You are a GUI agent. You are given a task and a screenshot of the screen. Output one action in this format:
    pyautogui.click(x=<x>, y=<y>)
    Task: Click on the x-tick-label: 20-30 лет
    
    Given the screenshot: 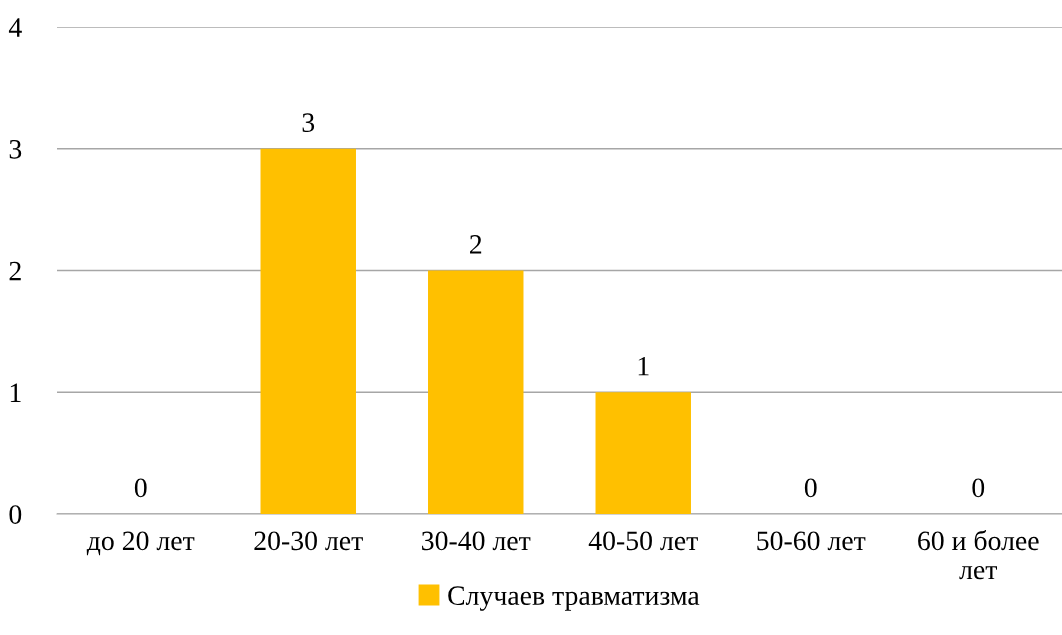 What is the action you would take?
    pyautogui.click(x=308, y=541)
    